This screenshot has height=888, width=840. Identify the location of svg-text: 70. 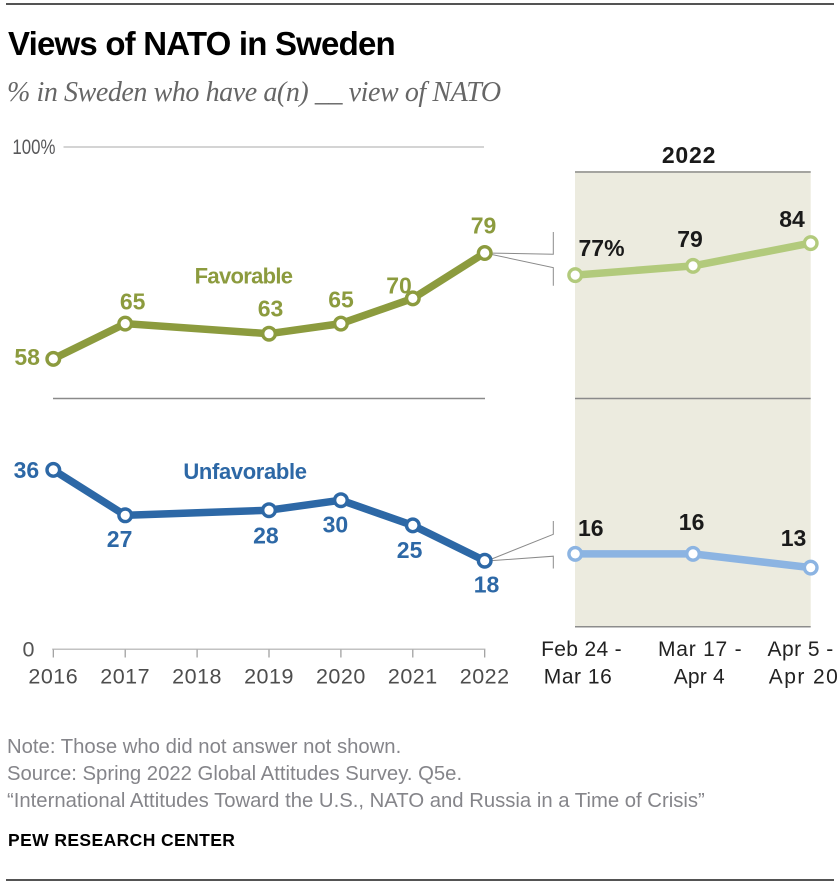
(399, 286).